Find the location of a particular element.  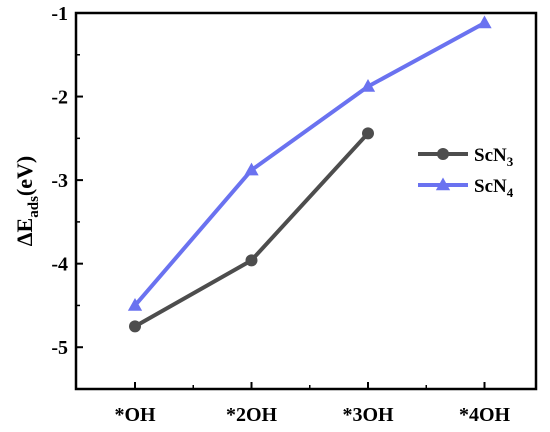

y-axis-title-sub: ads is located at coordinates (34, 207).